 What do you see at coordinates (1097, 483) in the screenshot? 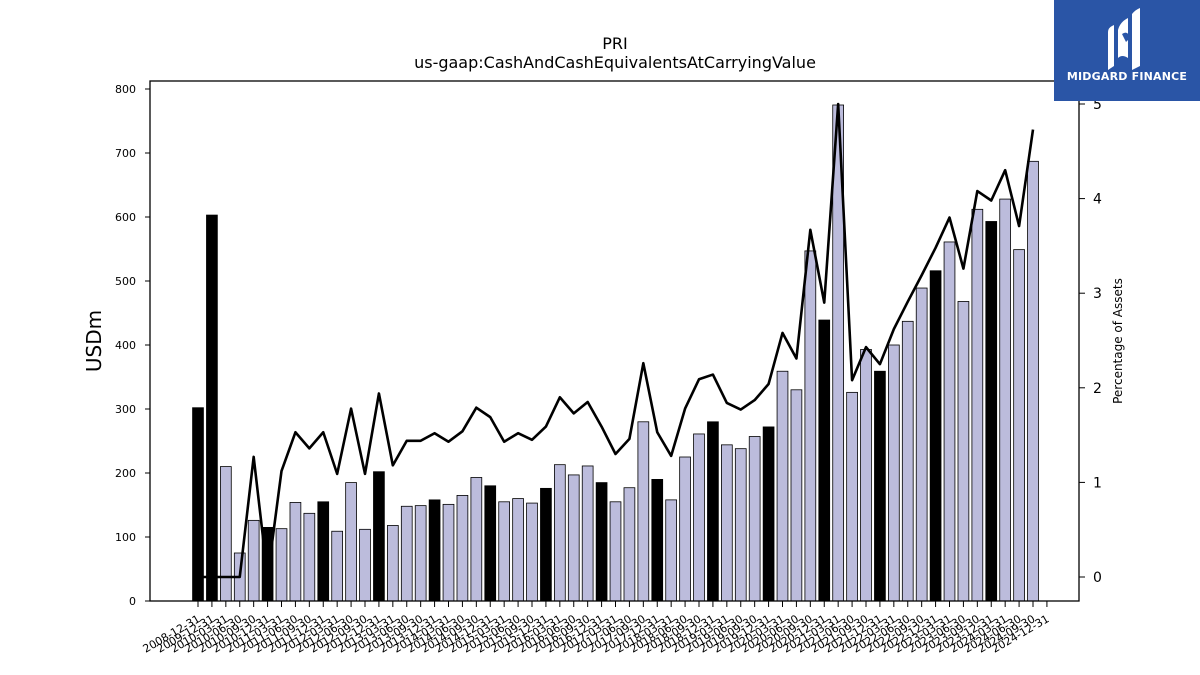
I see `y2-tick-label: 1` at bounding box center [1097, 483].